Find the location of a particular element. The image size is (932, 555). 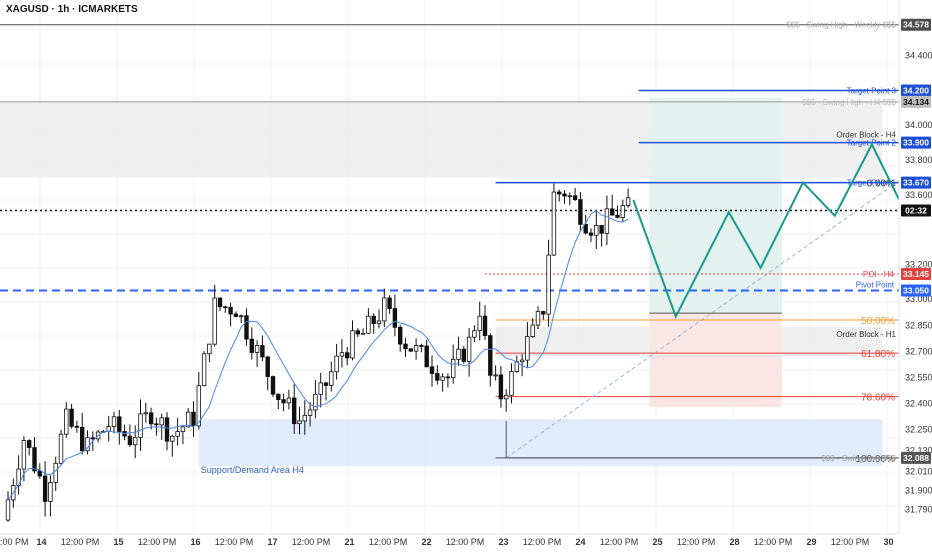

price-tick-label: 32.010 is located at coordinates (918, 471).